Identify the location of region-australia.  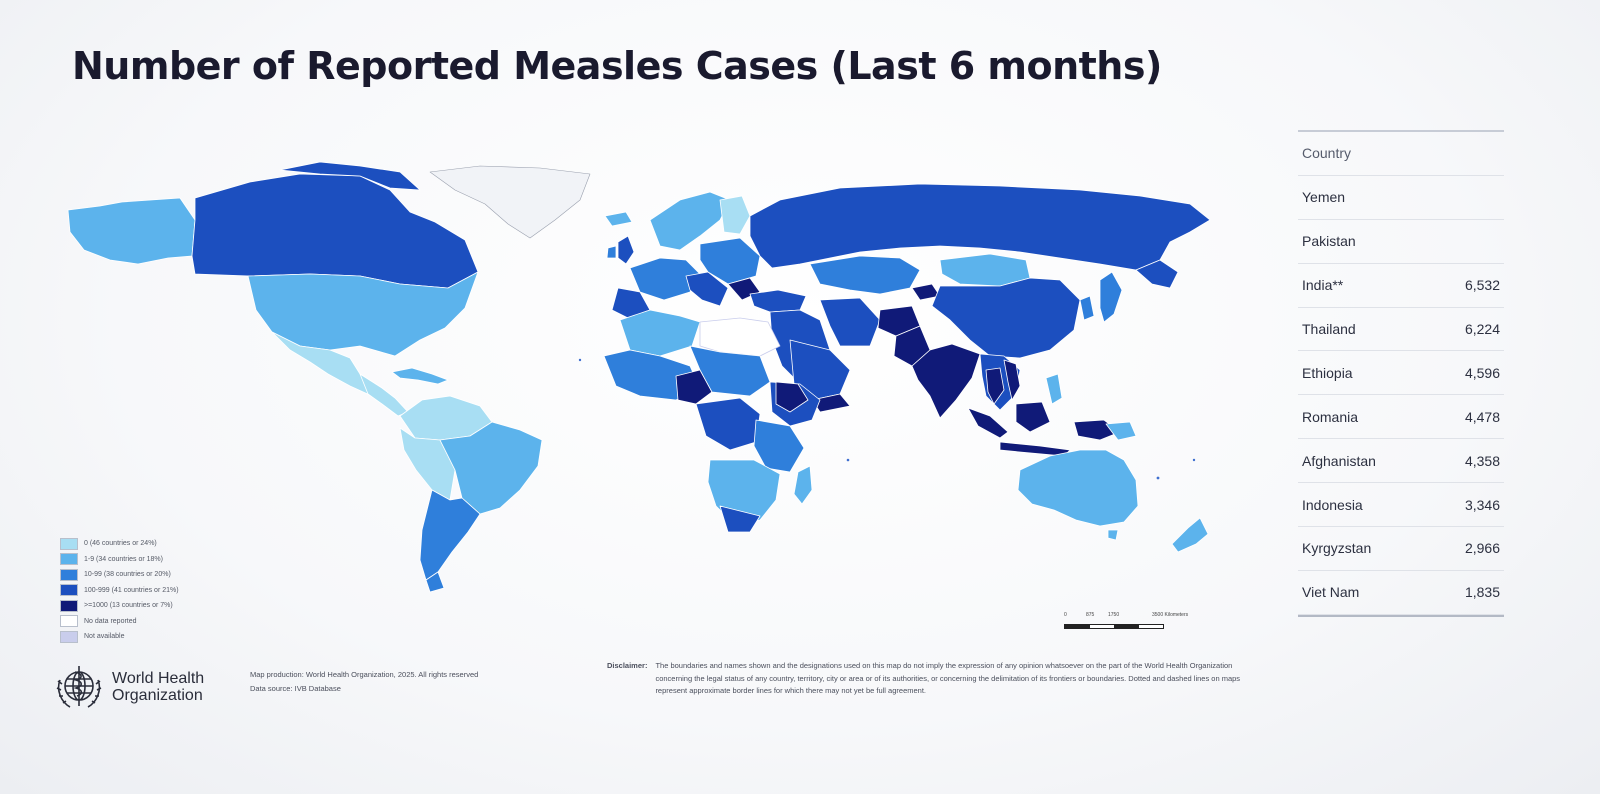
(1078, 488).